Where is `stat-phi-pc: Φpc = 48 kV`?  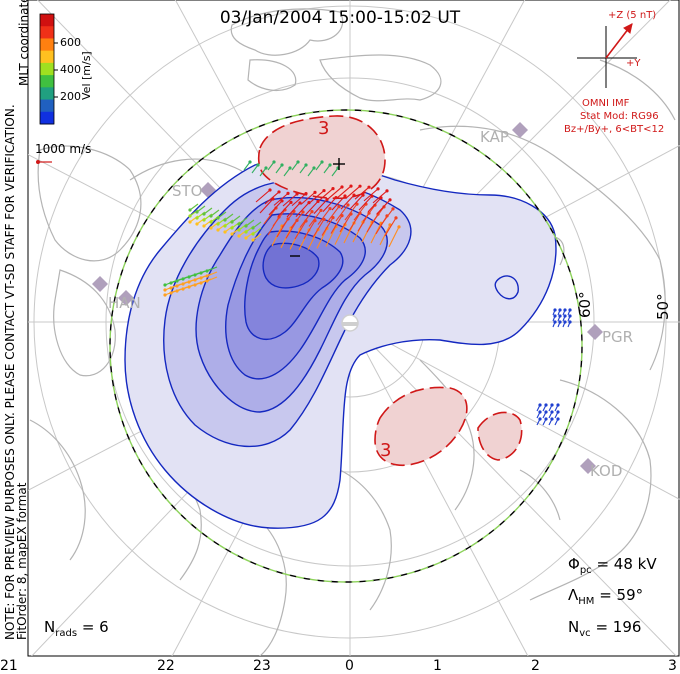 stat-phi-pc: Φpc = 48 kV is located at coordinates (612, 565).